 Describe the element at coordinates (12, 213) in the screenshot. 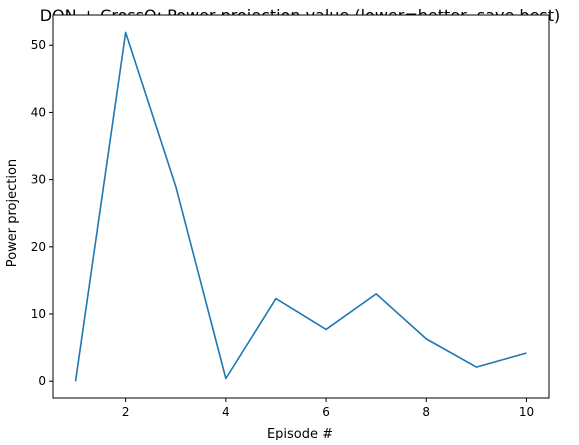

I see `y-axis-label: Power projection` at that location.